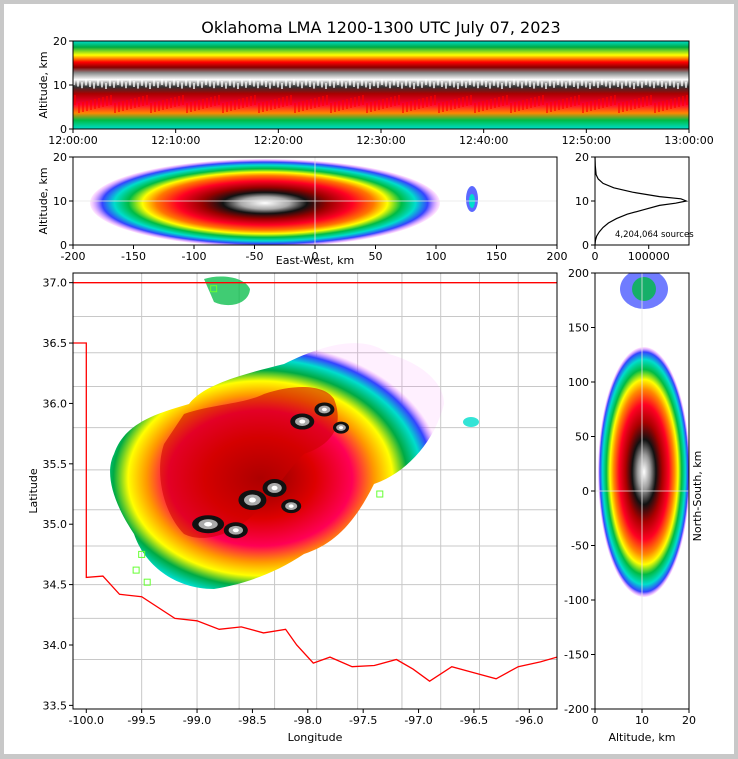  I want to click on ns-altitude-xtick-label: 20, so click(689, 720).